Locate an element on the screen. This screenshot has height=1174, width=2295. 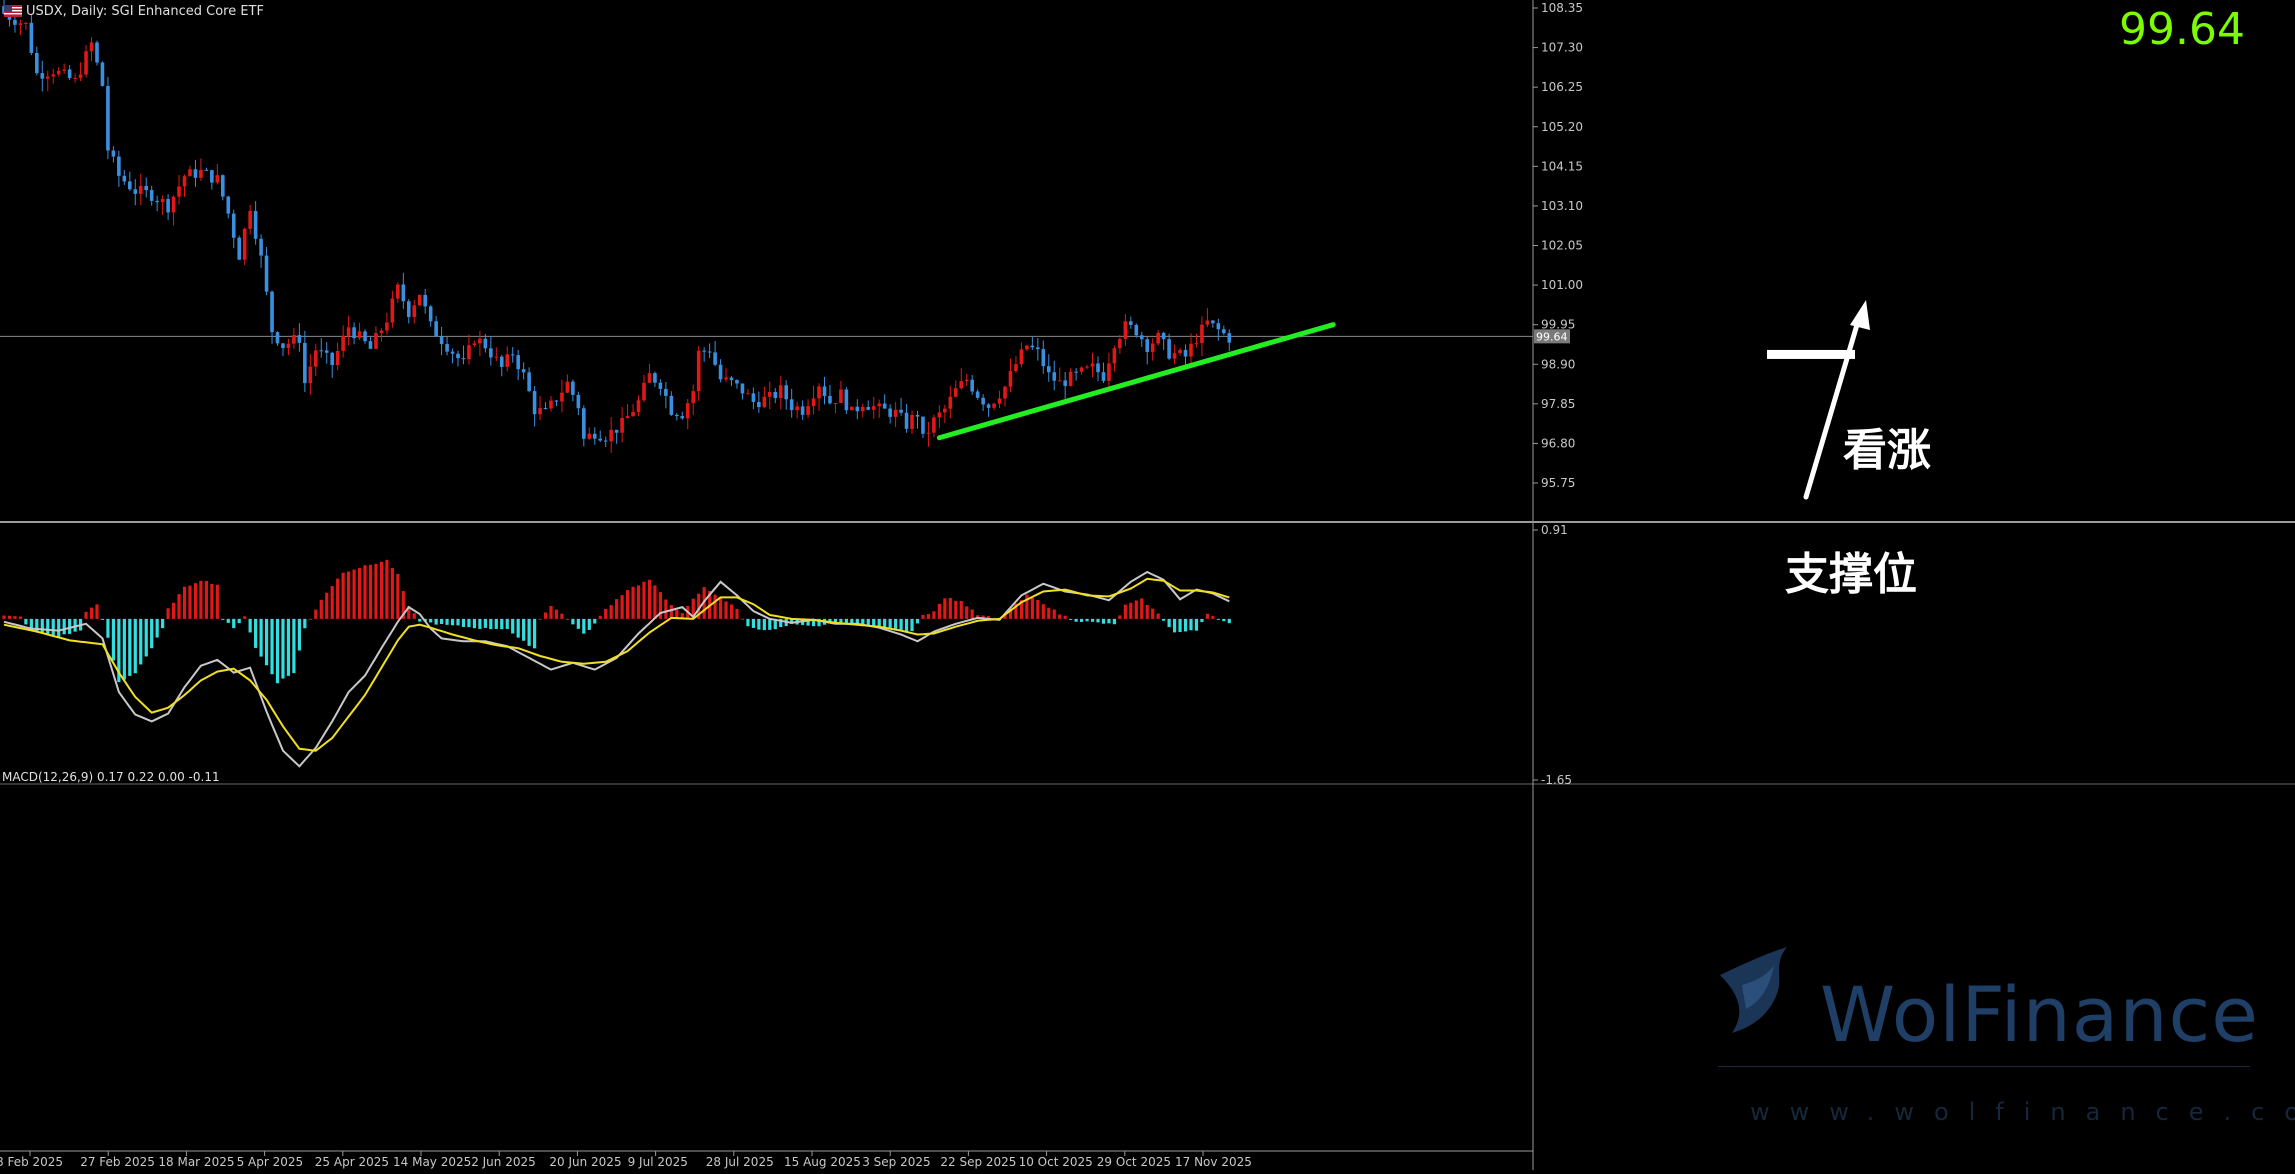
price-tick-label: 97.85 is located at coordinates (1558, 404).